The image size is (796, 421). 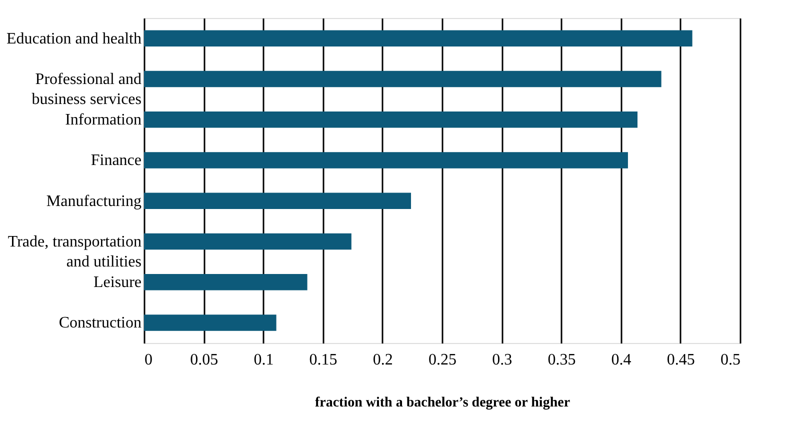 What do you see at coordinates (502, 360) in the screenshot?
I see `x-tick-label: 0.3` at bounding box center [502, 360].